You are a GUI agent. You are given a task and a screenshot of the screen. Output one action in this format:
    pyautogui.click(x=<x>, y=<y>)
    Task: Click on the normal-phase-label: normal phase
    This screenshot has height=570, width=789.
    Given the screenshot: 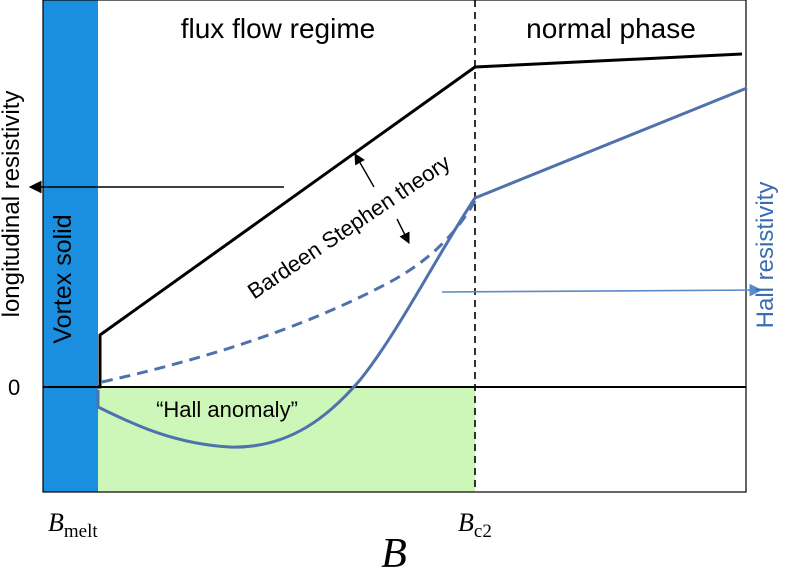 What is the action you would take?
    pyautogui.click(x=611, y=28)
    